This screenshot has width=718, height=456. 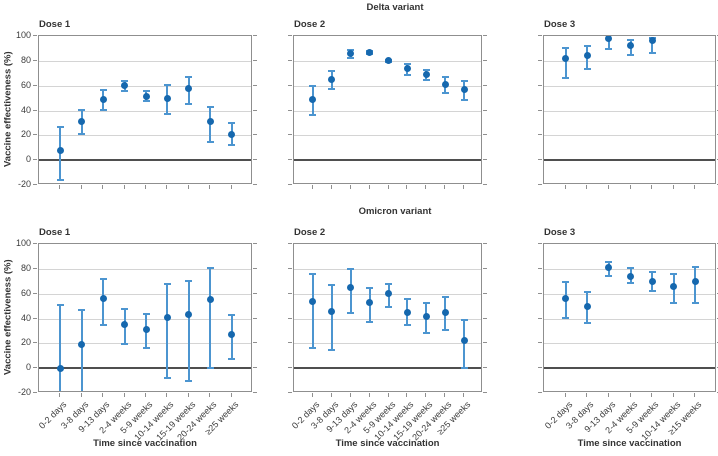 I want to click on y-tick-label: 40, so click(x=25, y=109).